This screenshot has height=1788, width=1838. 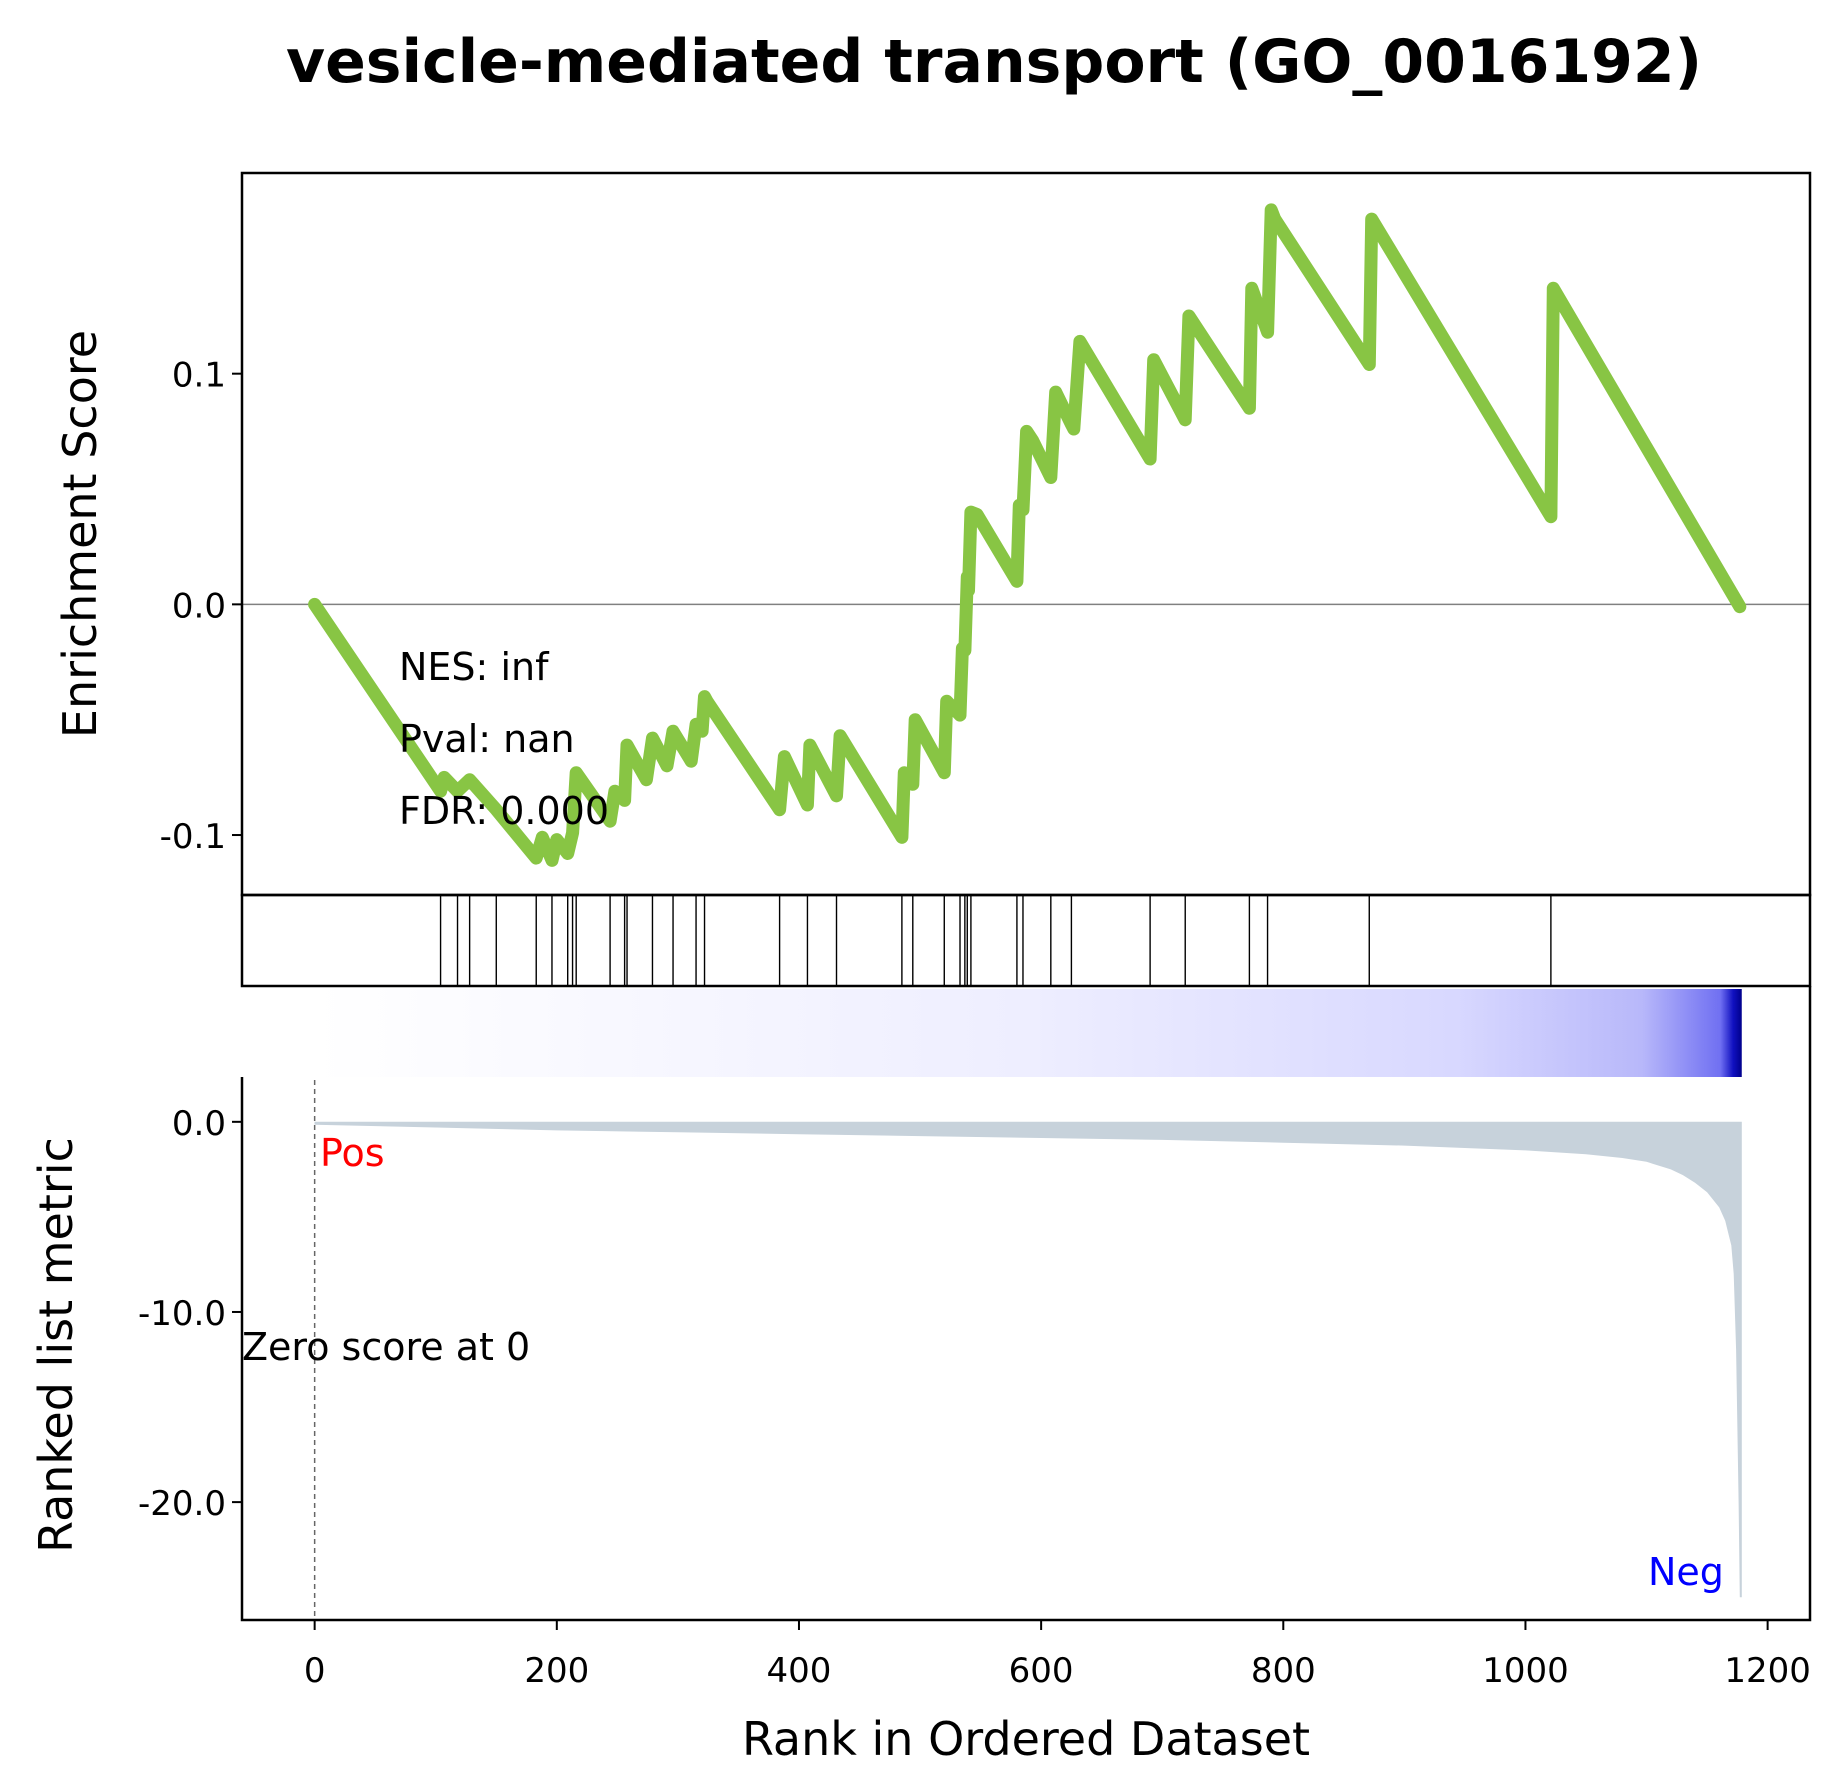 I want to click on enrichment-y-tick-label: 0.1, so click(x=199, y=376).